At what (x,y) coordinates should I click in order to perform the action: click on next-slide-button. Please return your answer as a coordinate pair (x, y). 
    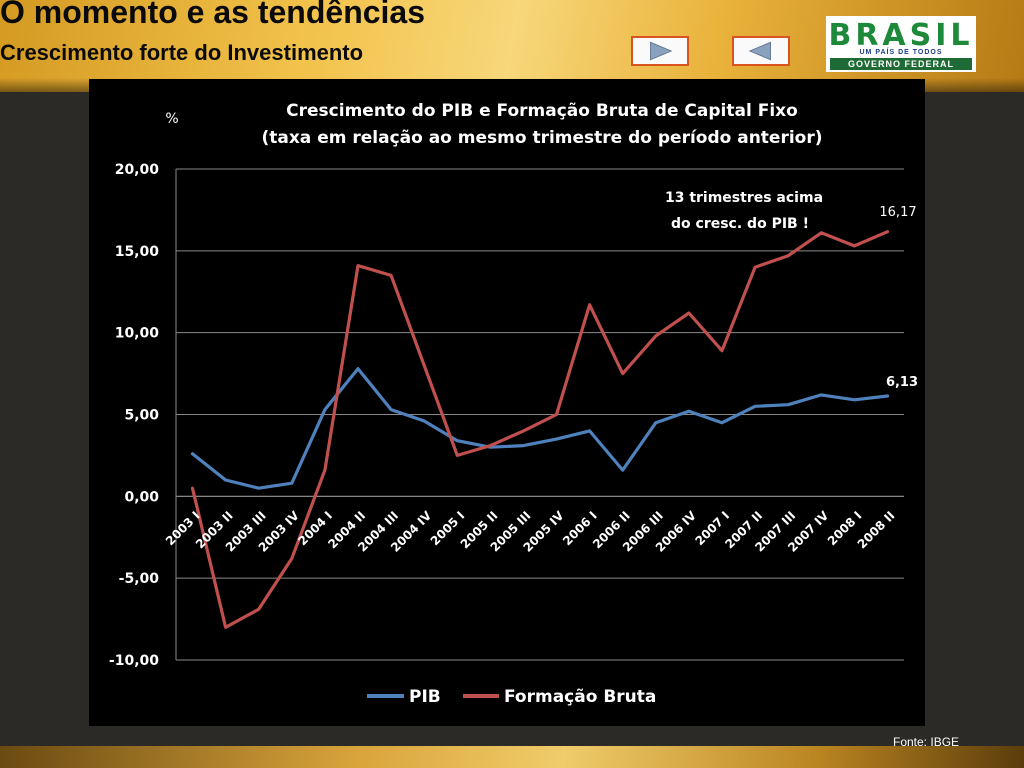
    Looking at the image, I should click on (660, 51).